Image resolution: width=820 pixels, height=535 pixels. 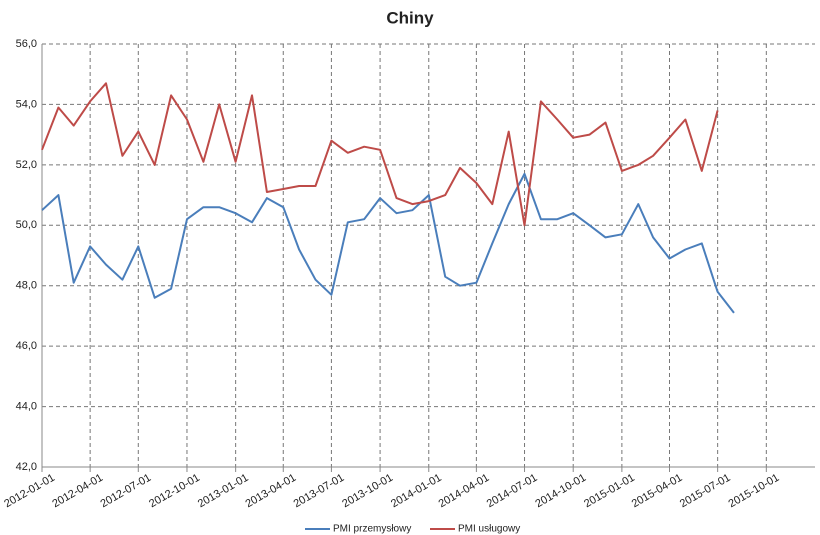 I want to click on y-tick-label: 54,0, so click(x=26, y=104).